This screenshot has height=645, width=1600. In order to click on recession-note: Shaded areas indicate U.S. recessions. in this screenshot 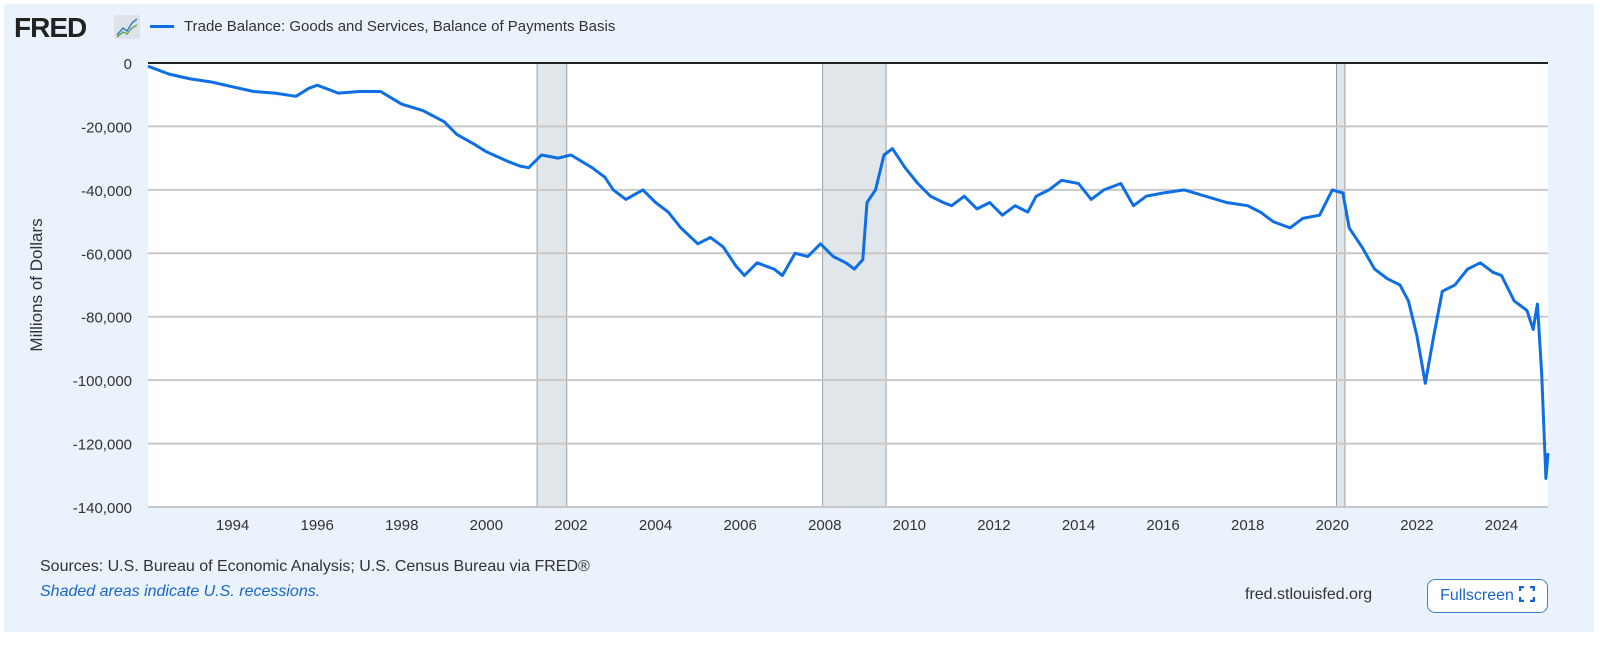, I will do `click(180, 591)`.